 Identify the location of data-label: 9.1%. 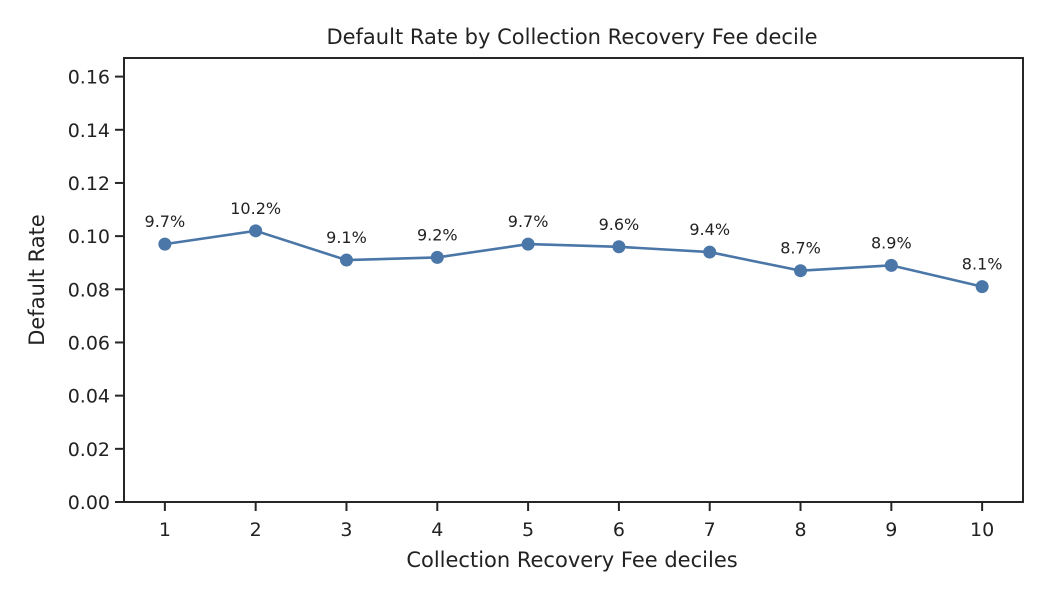
(346, 237).